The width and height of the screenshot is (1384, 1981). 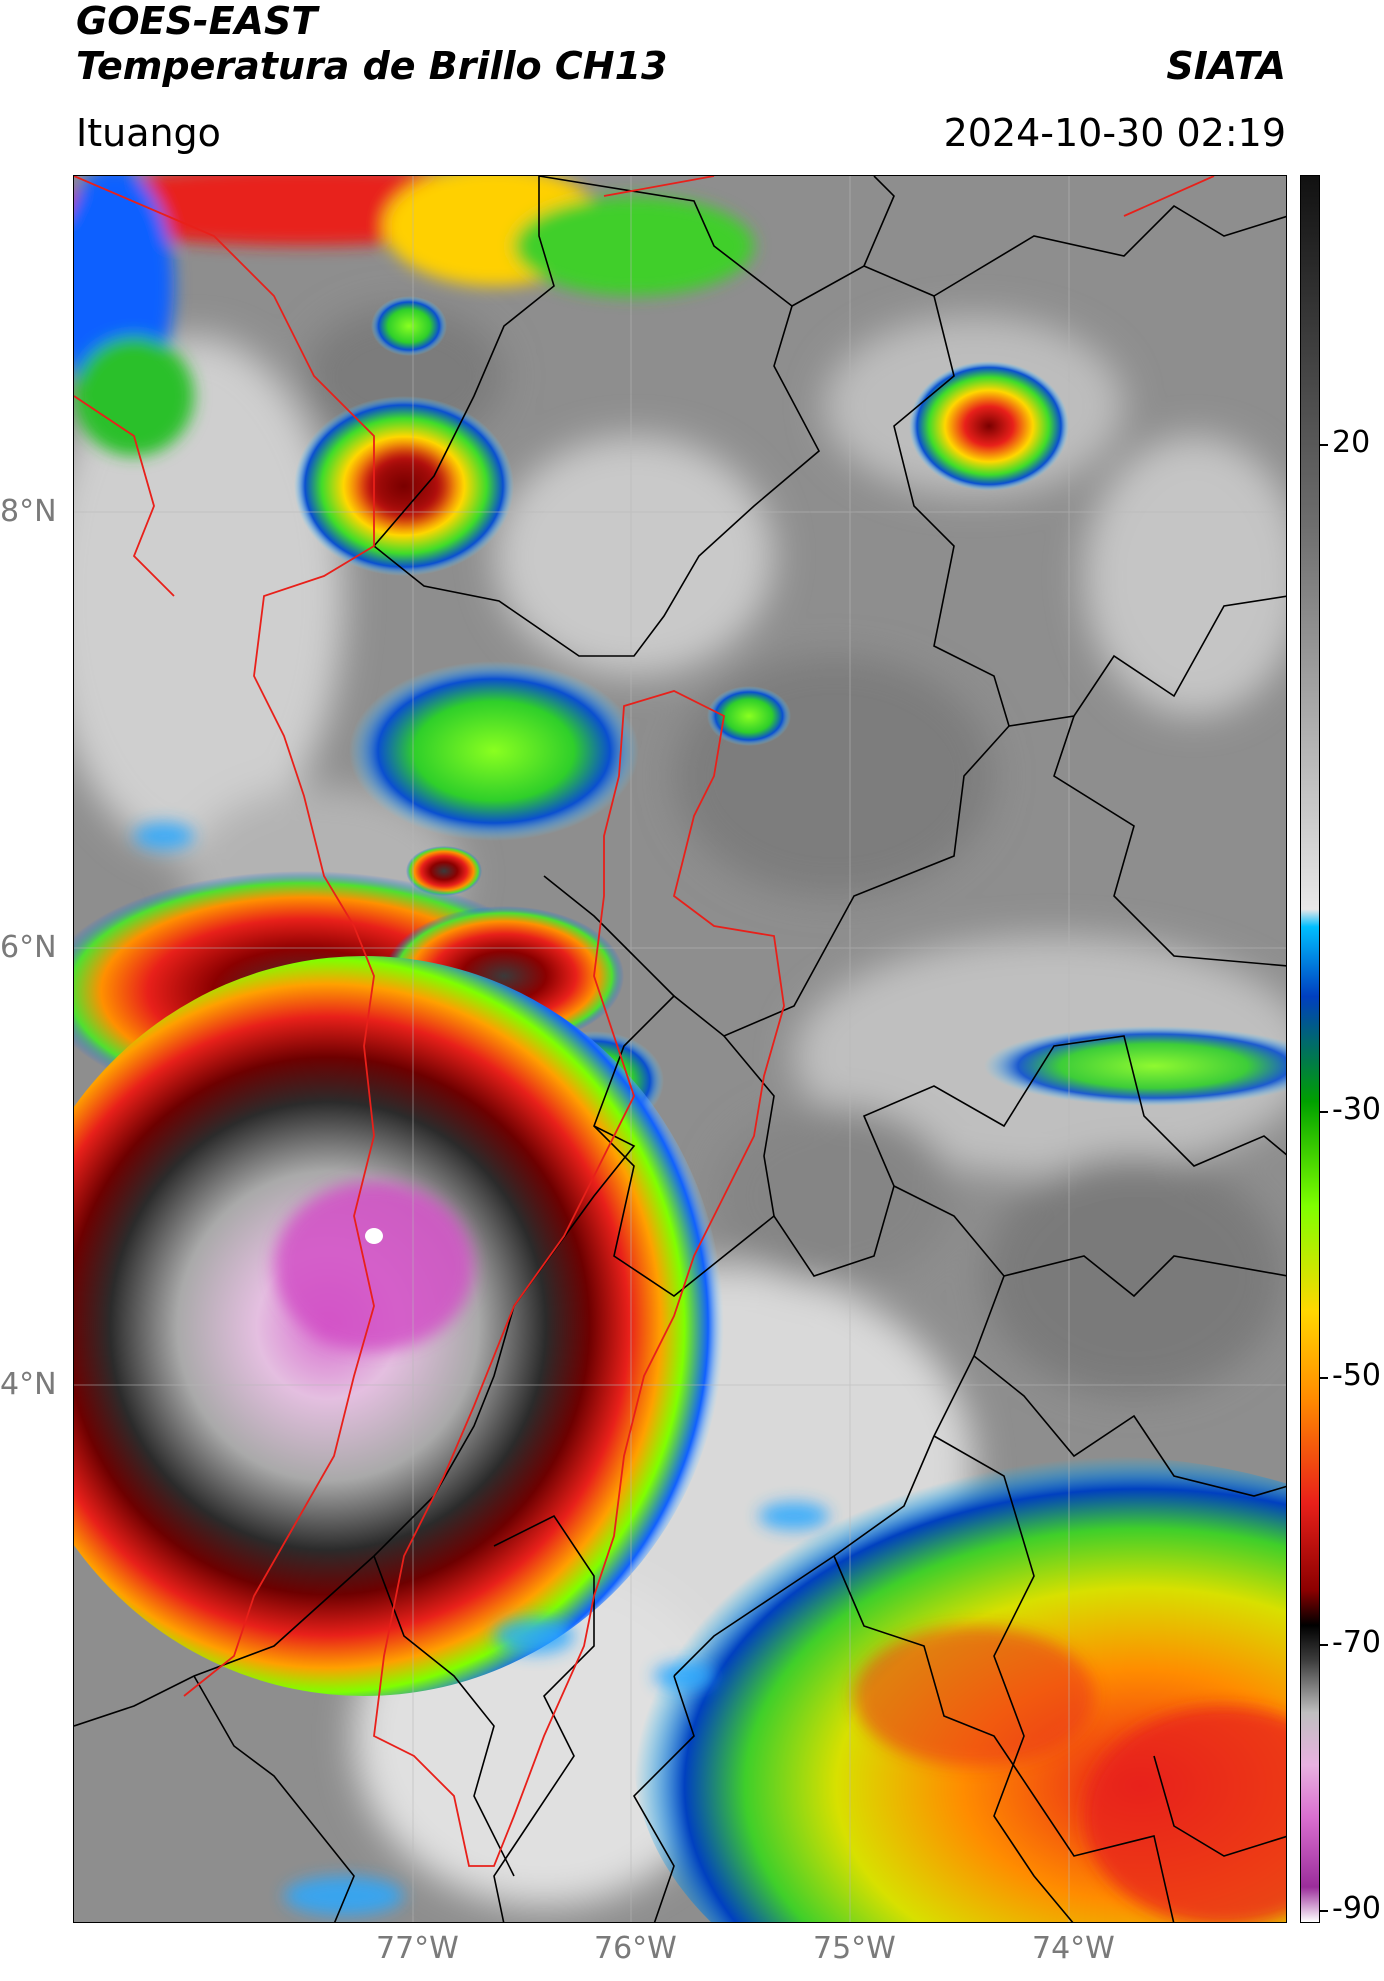 I want to click on product-subtitle: Temperatura de Brillo CH13, so click(x=372, y=66).